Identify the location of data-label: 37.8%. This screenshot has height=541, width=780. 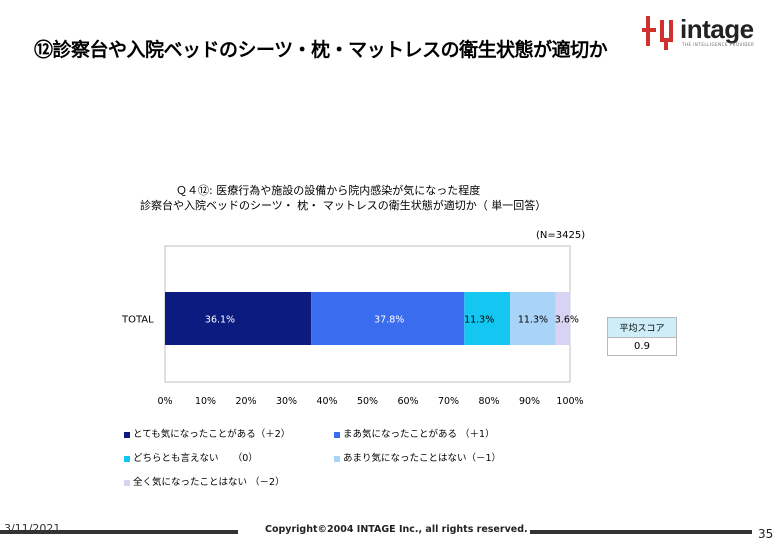
(389, 320).